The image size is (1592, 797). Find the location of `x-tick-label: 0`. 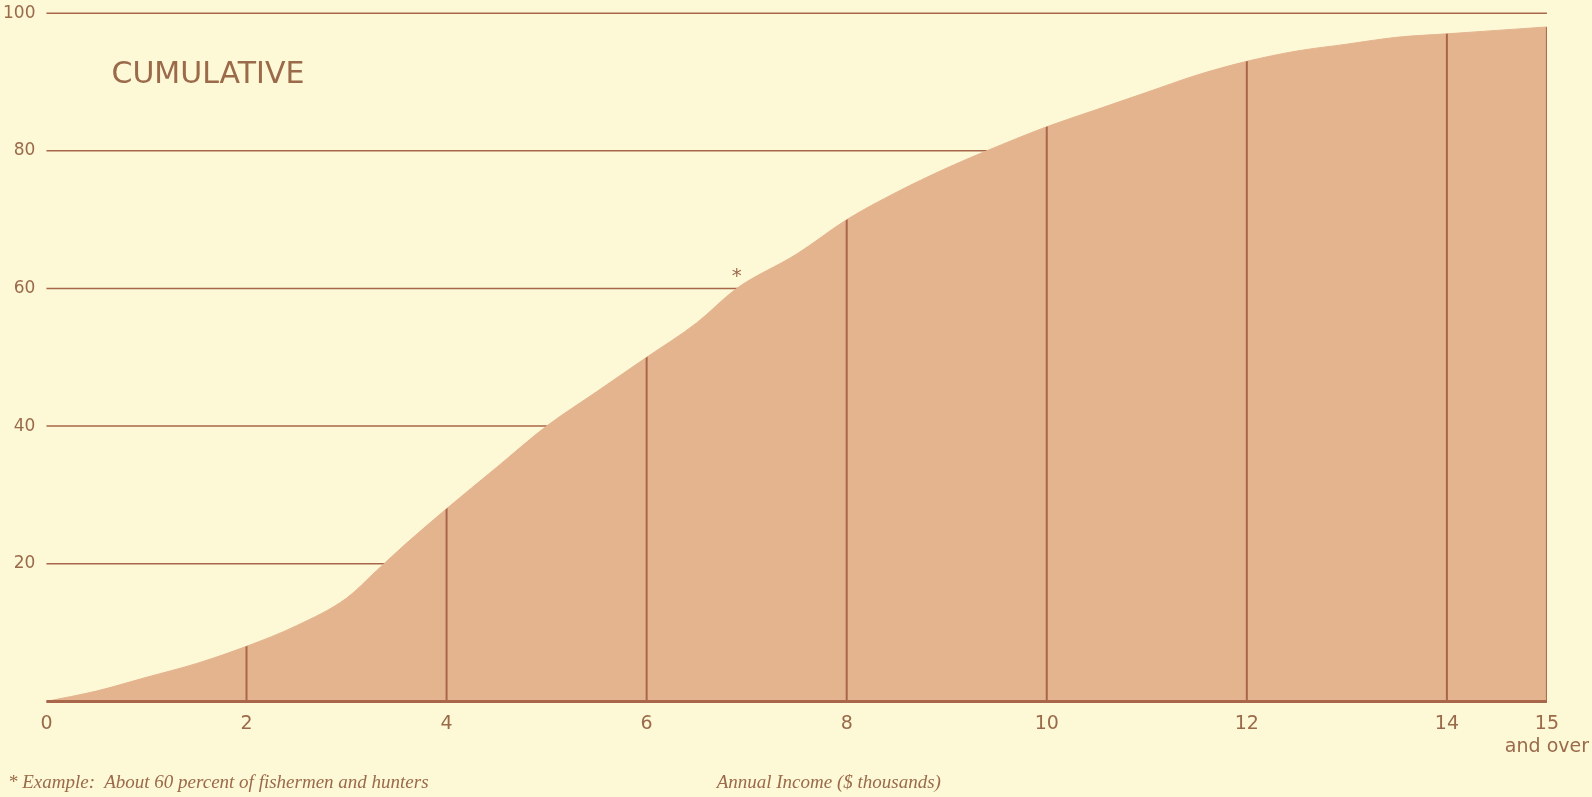

x-tick-label: 0 is located at coordinates (46, 721).